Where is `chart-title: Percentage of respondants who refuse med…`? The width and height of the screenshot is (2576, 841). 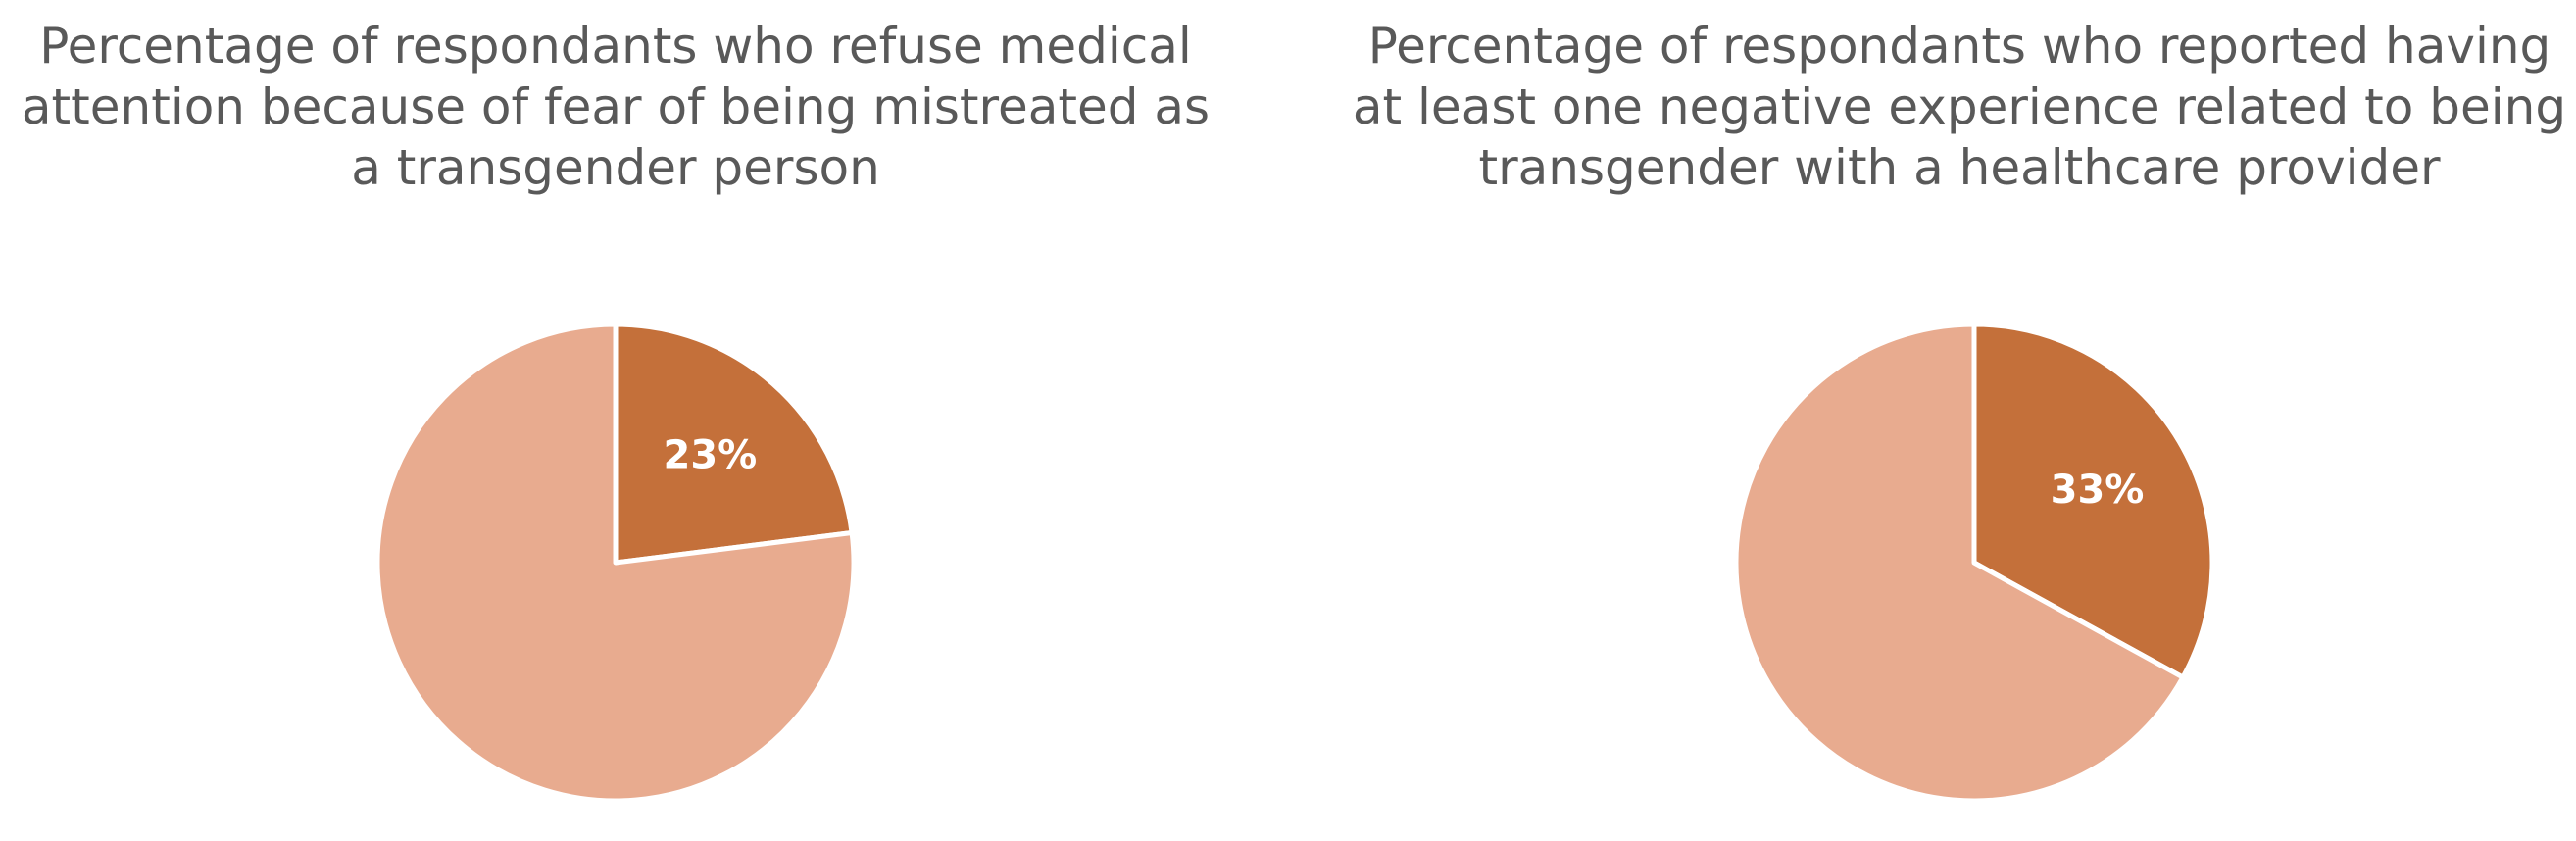
chart-title: Percentage of respondants who refuse med… is located at coordinates (616, 107).